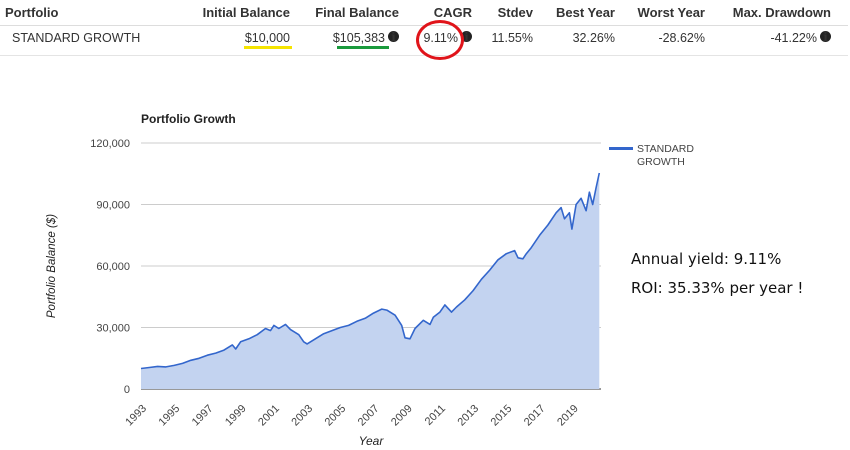  I want to click on stdev-value: 11.55%, so click(512, 38).